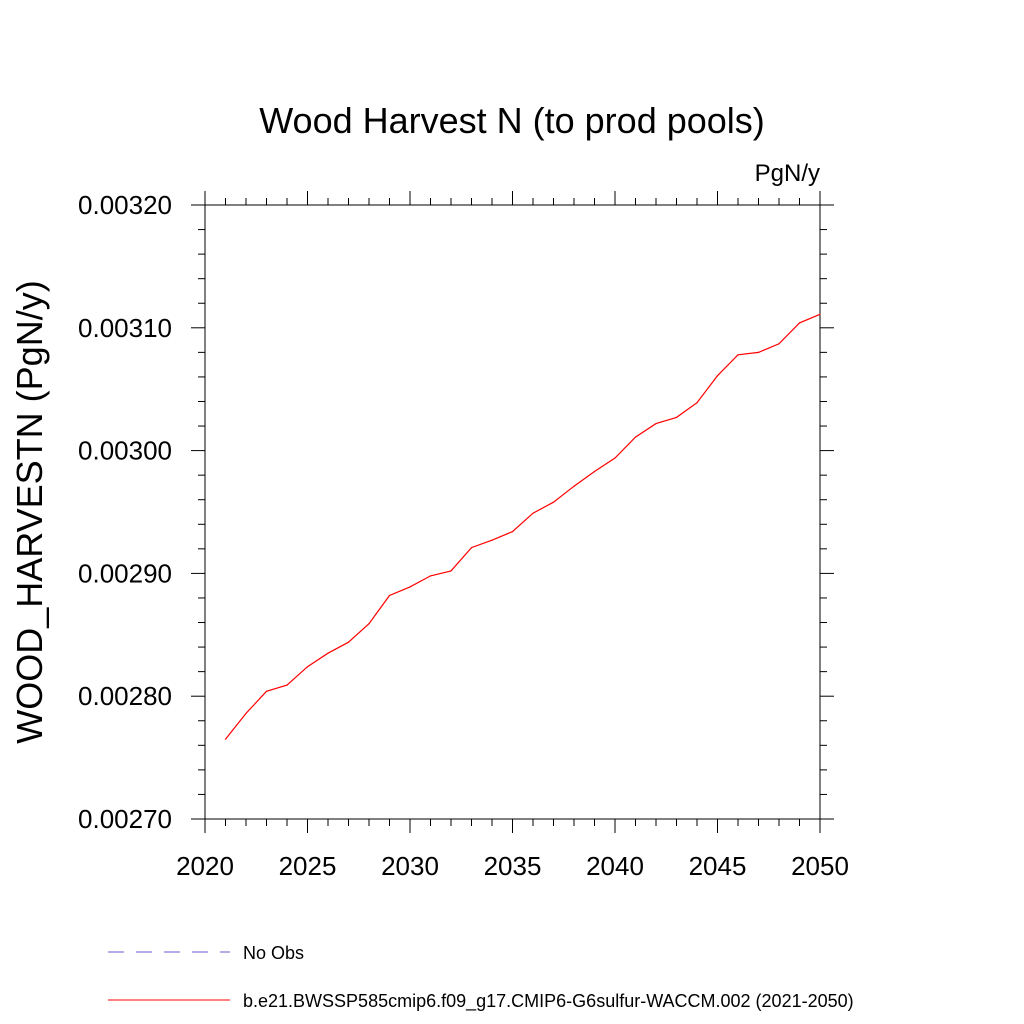 The image size is (1024, 1024). Describe the element at coordinates (718, 866) in the screenshot. I see `x-tick-label: 2045` at that location.